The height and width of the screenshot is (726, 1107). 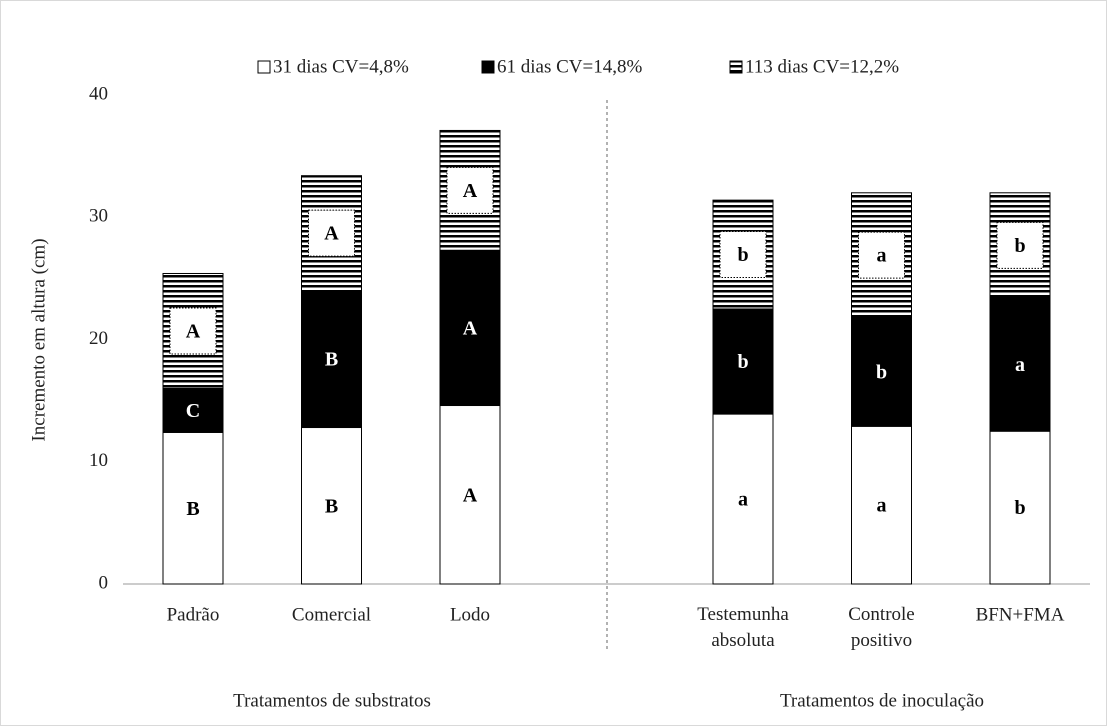 What do you see at coordinates (38, 339) in the screenshot?
I see `y-axis-label: Incremento em altura (cm)` at bounding box center [38, 339].